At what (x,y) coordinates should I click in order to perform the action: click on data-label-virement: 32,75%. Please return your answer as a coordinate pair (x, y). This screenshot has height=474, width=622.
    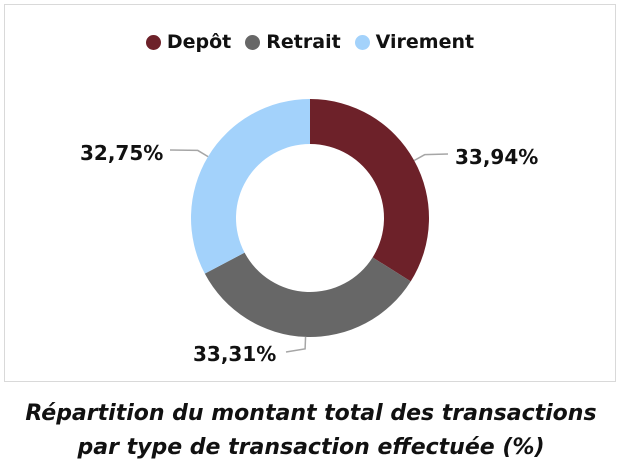
    Looking at the image, I should click on (121, 153).